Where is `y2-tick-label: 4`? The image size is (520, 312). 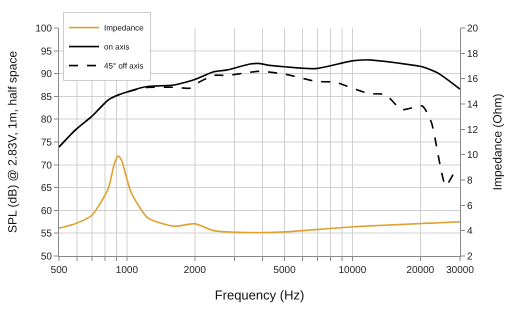 y2-tick-label: 4 is located at coordinates (470, 232).